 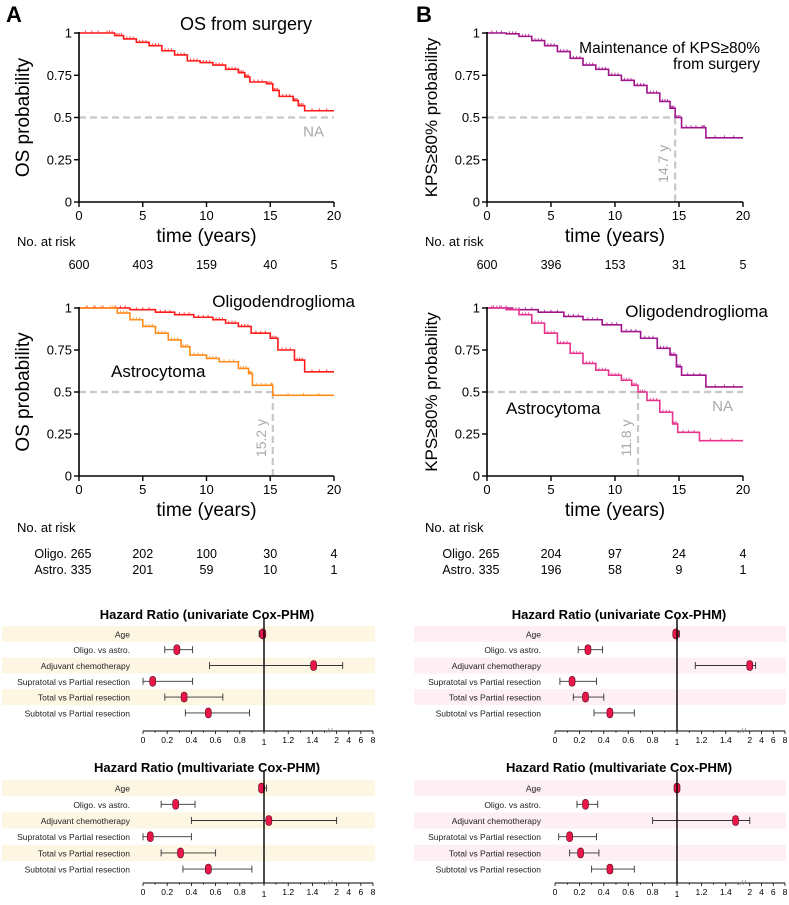 I want to click on risk-count: 59, so click(x=207, y=570).